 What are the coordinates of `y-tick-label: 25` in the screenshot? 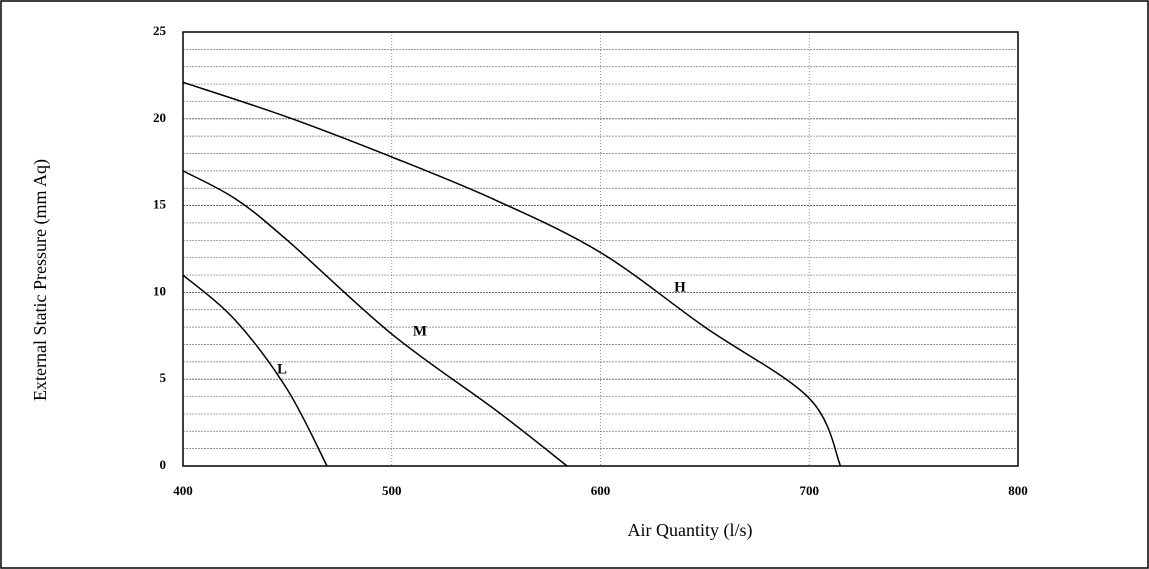 It's located at (160, 30).